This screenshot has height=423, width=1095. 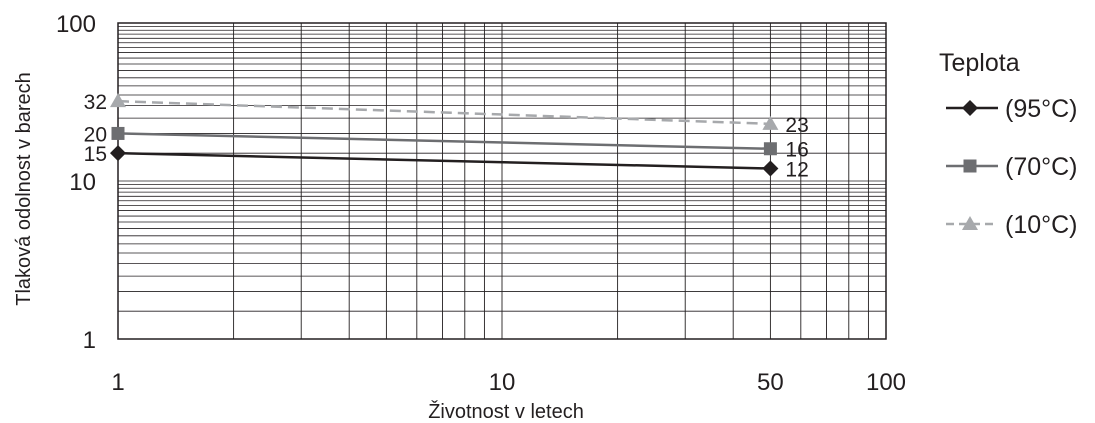 I want to click on legend-label: (70°C), so click(x=1041, y=167).